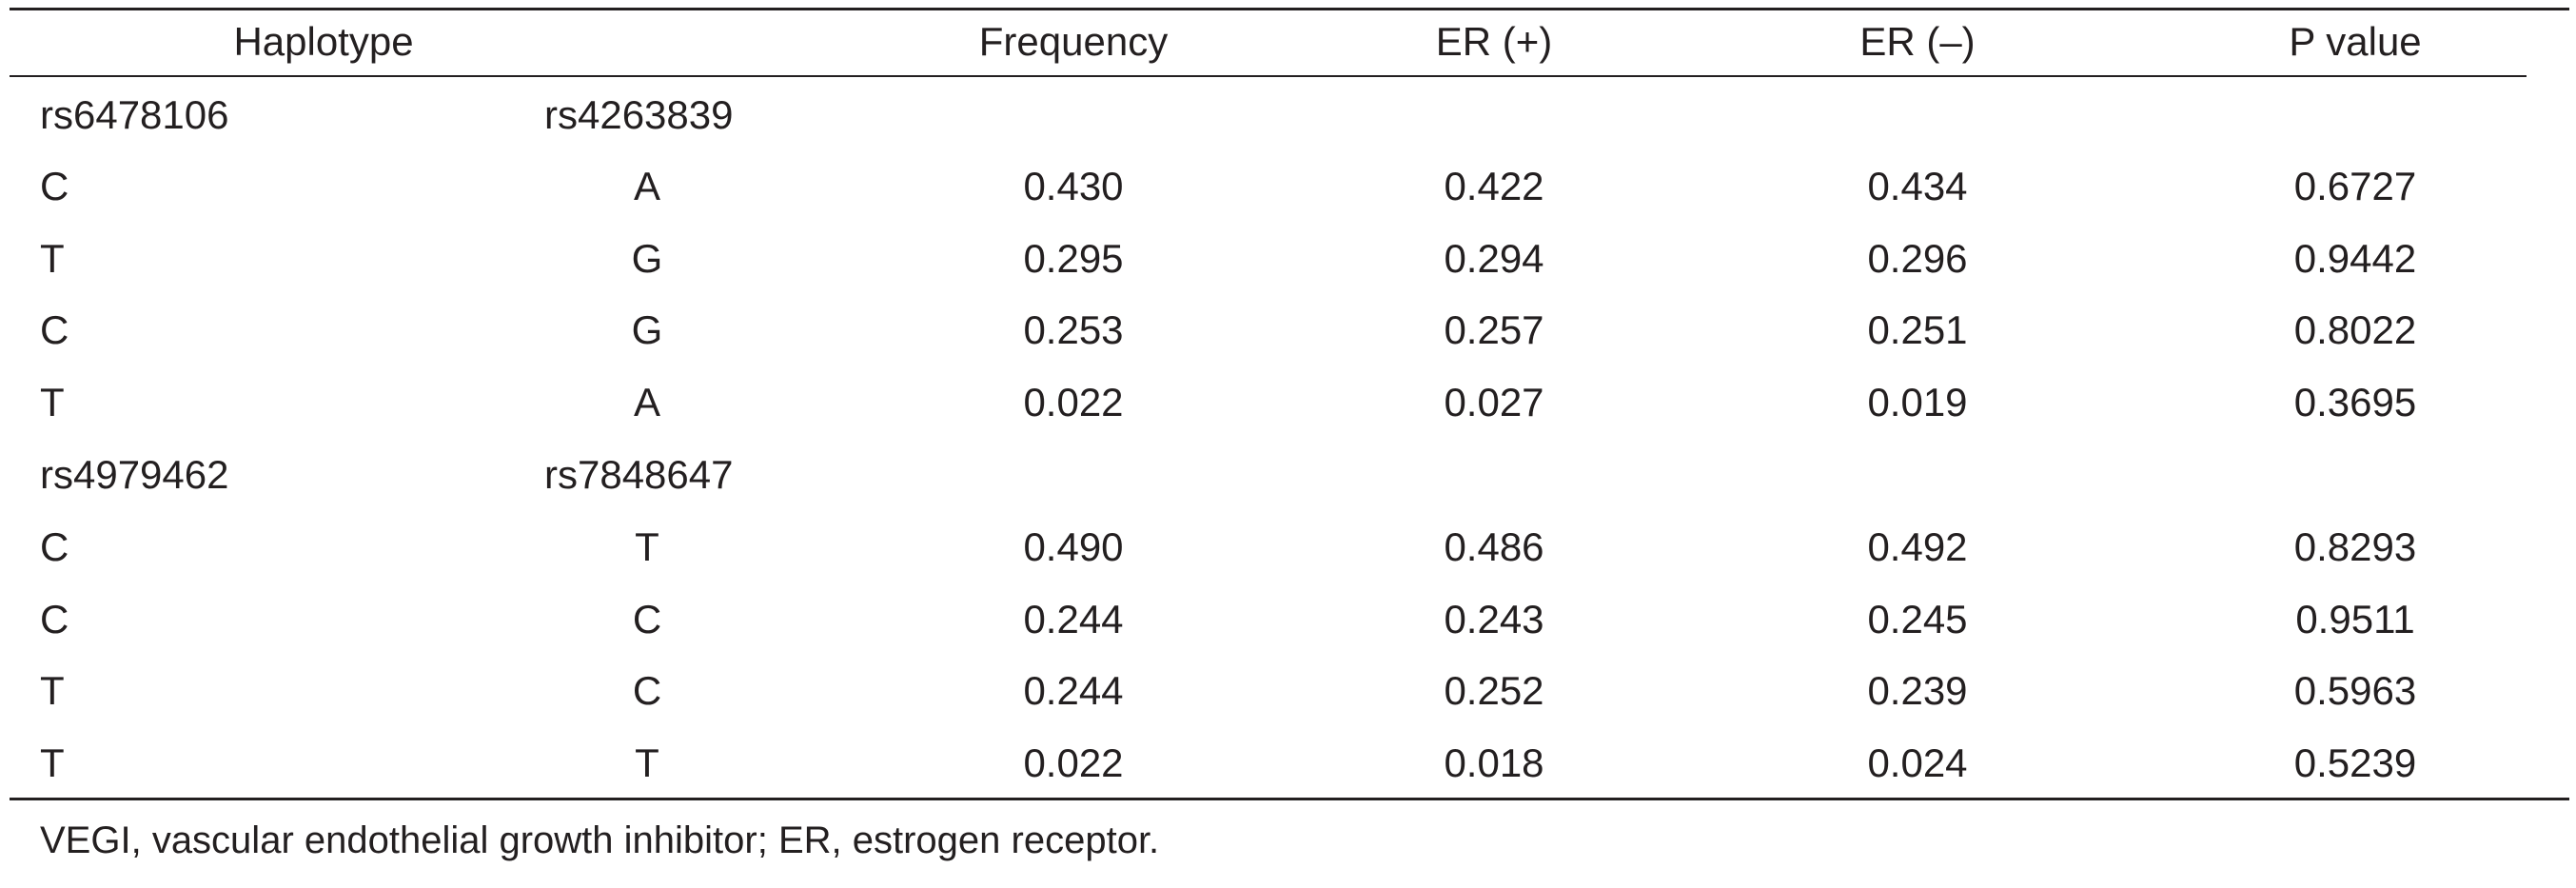 Image resolution: width=2576 pixels, height=888 pixels. I want to click on er-positive-cell: 0.294, so click(1494, 258).